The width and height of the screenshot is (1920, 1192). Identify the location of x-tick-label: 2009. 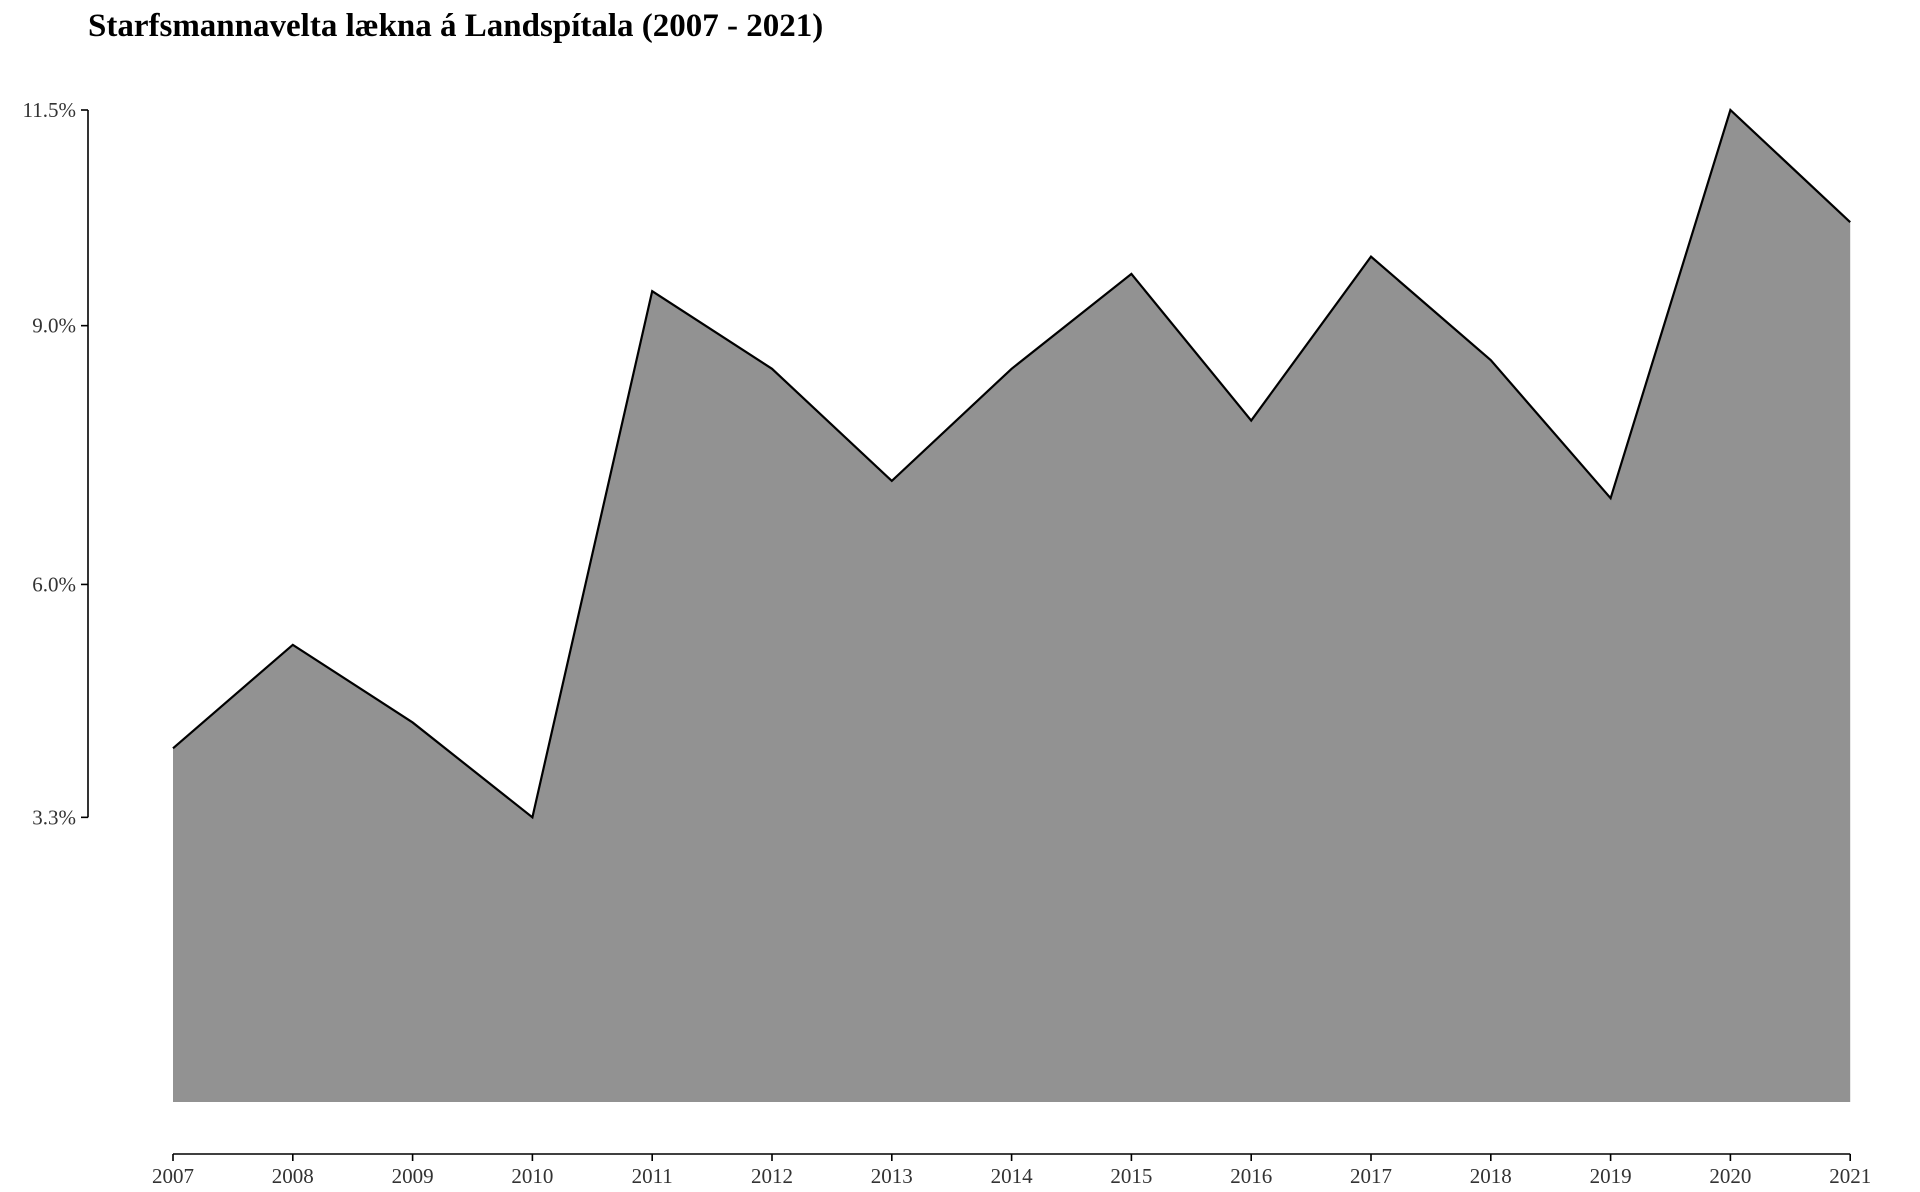
(413, 1176).